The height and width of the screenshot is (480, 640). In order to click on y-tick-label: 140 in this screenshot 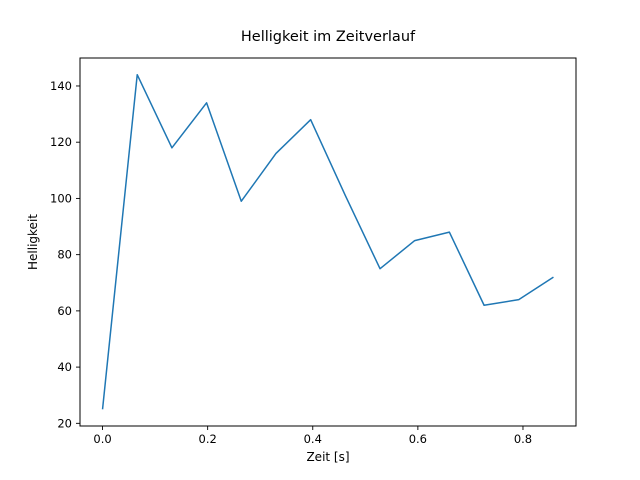, I will do `click(61, 86)`.